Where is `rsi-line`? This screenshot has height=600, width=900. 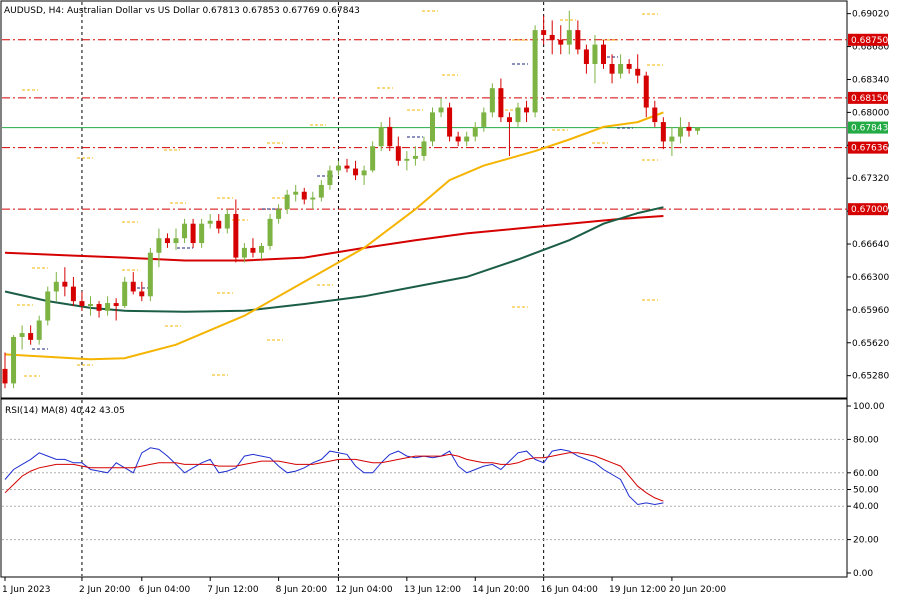
rsi-line is located at coordinates (334, 476).